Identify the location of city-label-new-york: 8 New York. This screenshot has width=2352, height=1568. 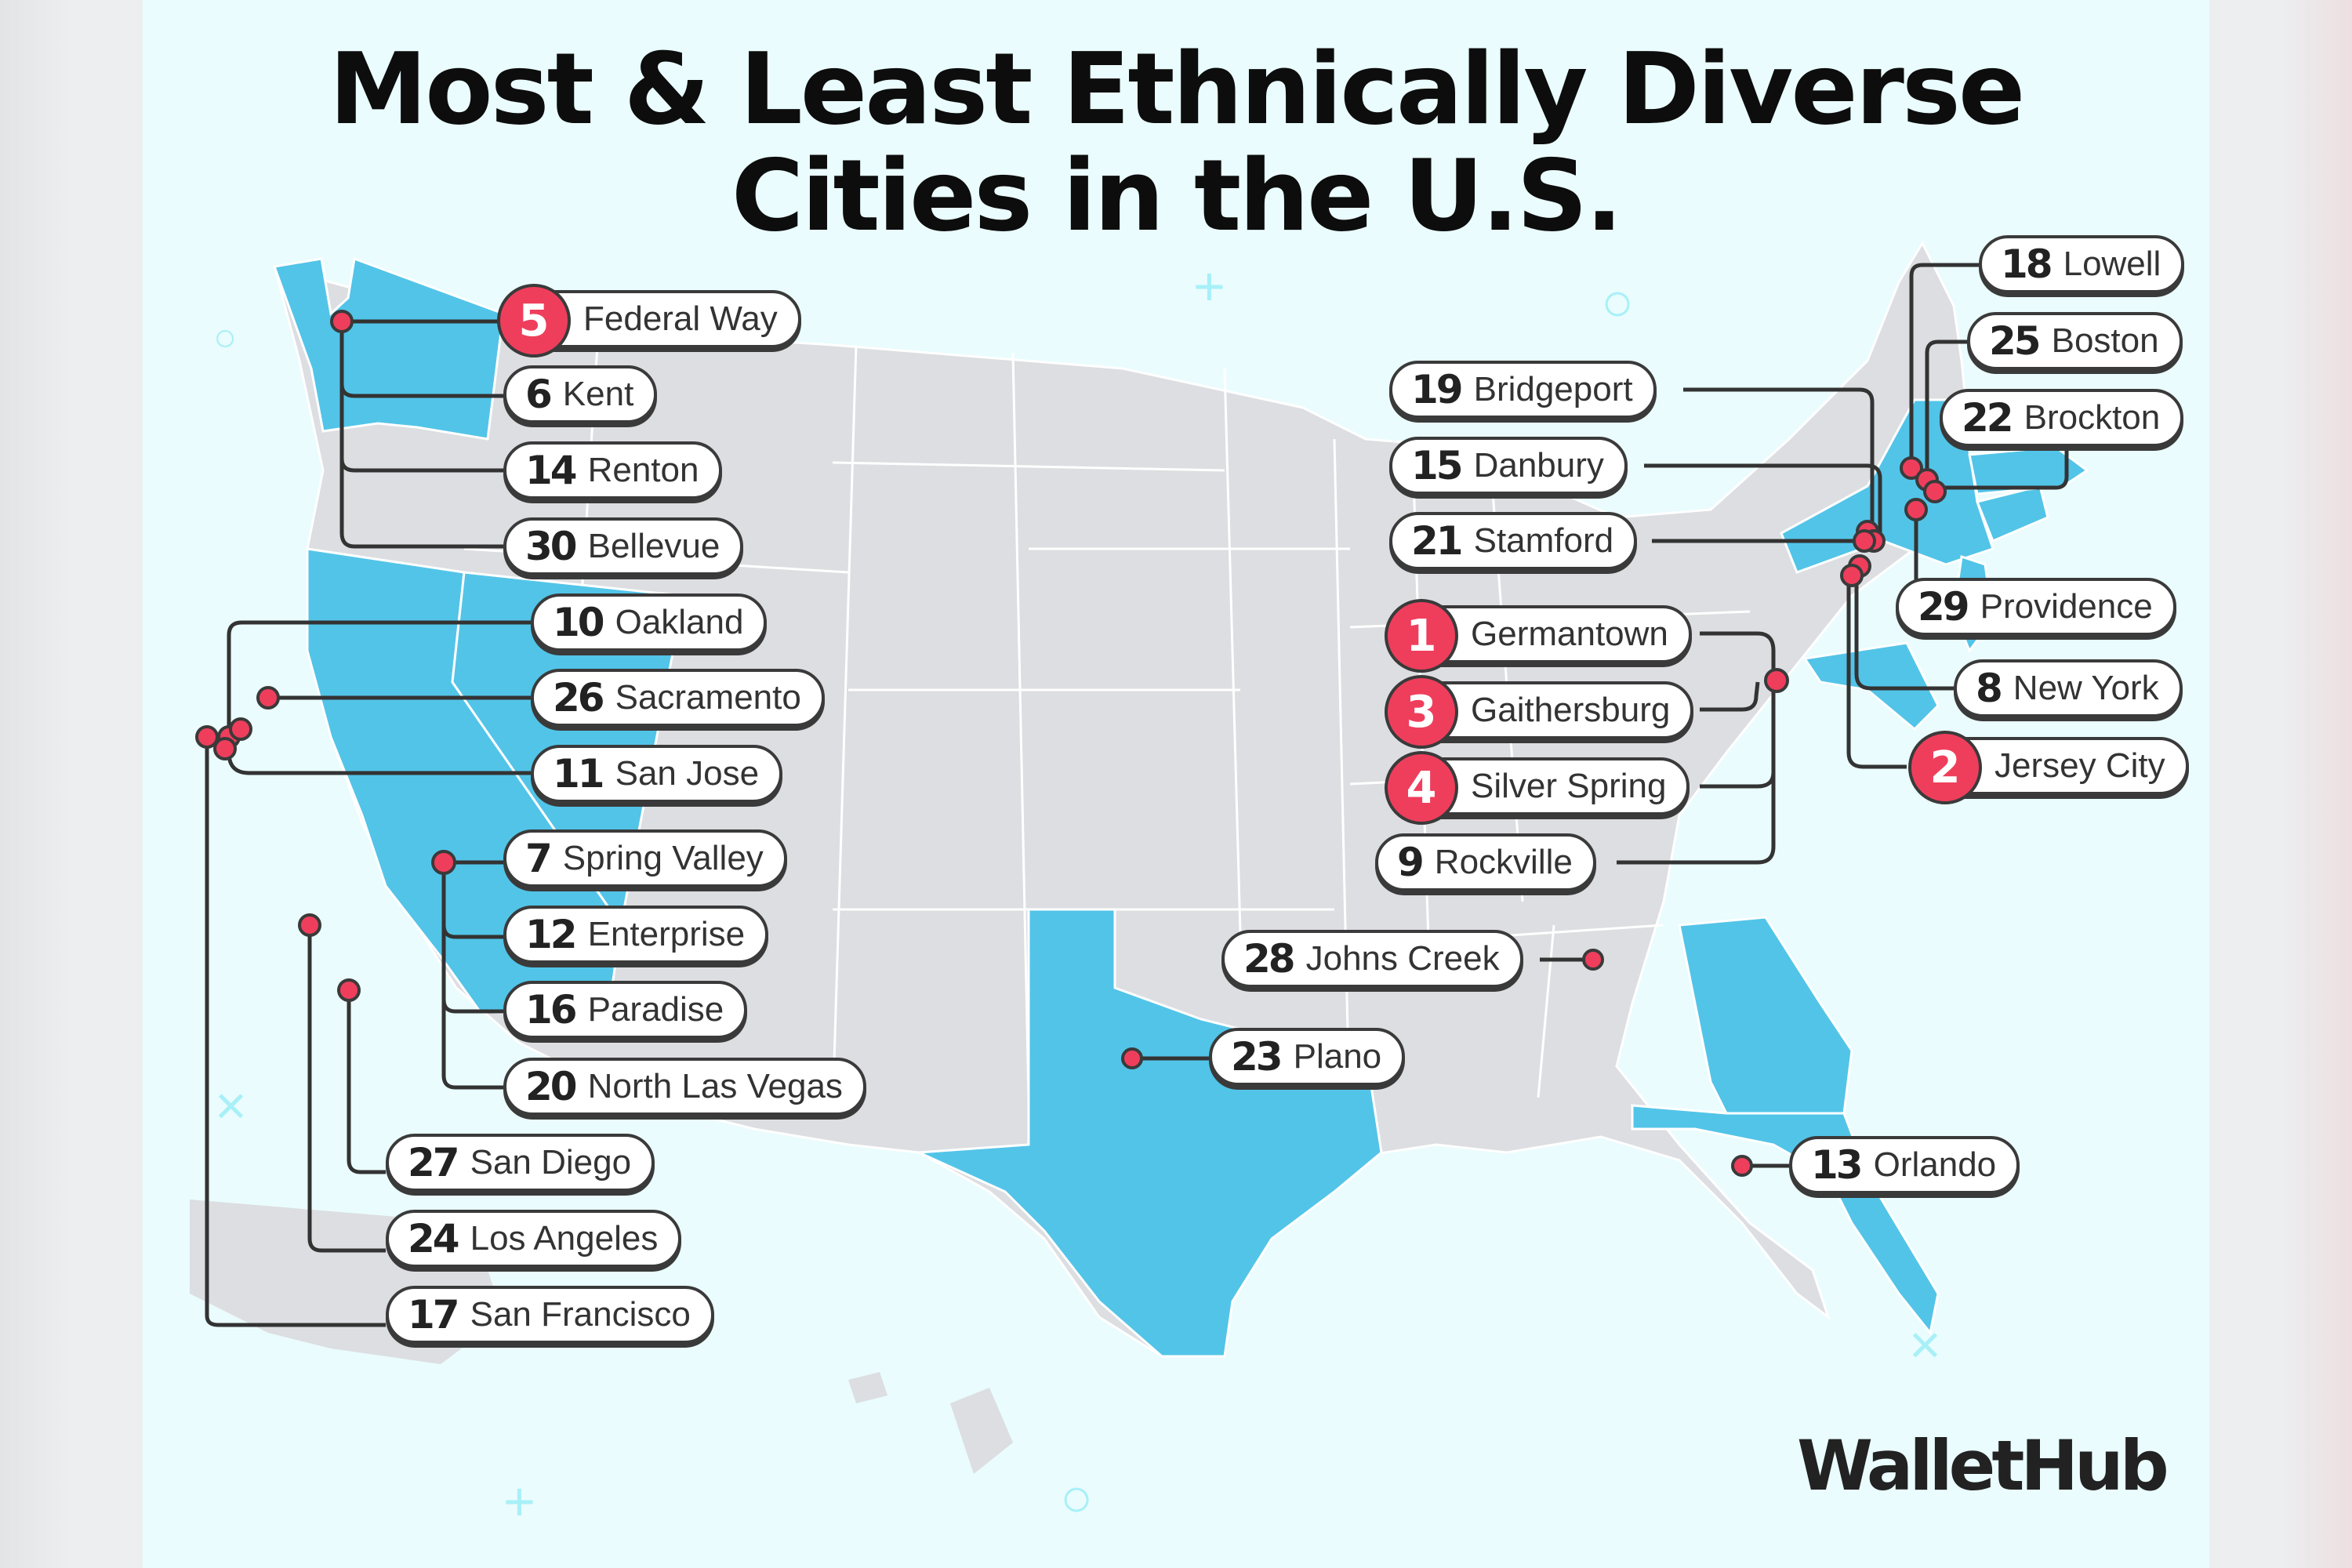
(2068, 688).